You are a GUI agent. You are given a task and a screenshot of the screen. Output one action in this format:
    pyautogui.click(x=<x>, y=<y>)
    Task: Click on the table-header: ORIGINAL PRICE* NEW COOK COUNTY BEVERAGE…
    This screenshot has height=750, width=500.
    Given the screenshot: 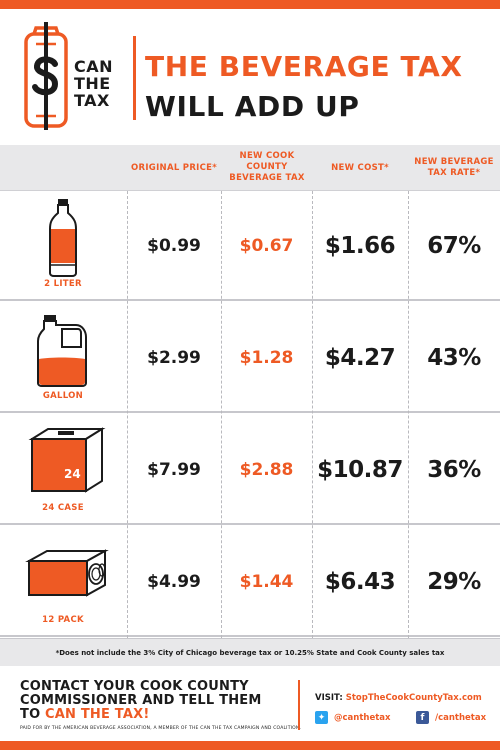 What is the action you would take?
    pyautogui.click(x=250, y=168)
    